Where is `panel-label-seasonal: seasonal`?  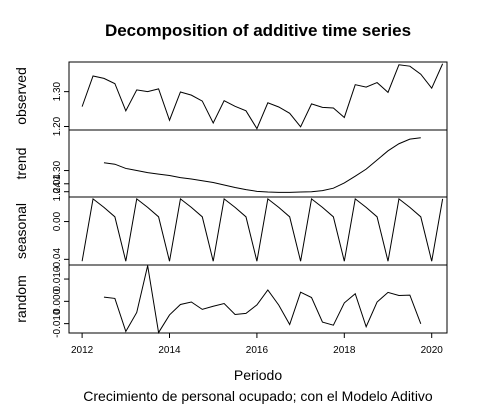 panel-label-seasonal: seasonal is located at coordinates (21, 231).